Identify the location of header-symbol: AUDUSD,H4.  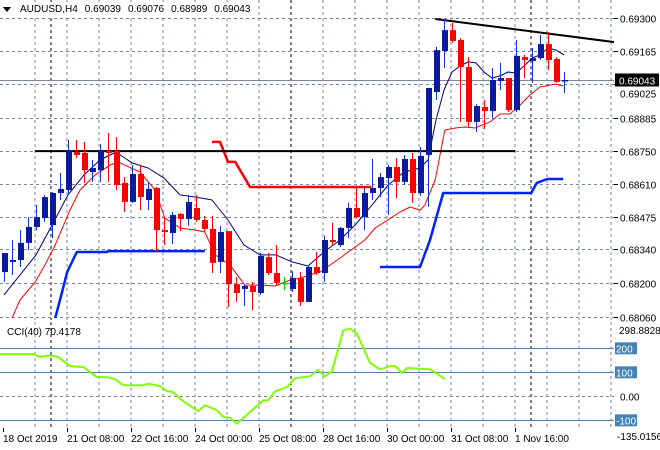
(49, 9).